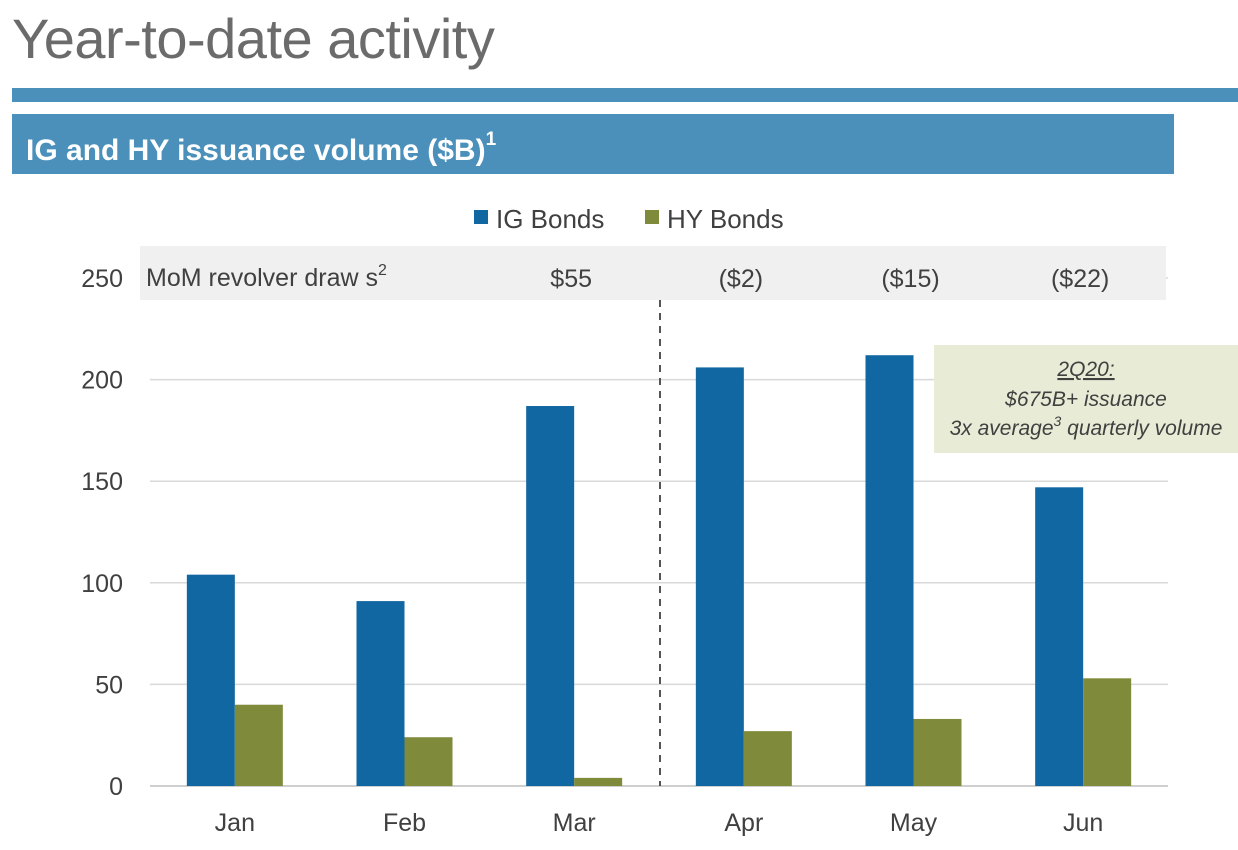 The width and height of the screenshot is (1238, 850). I want to click on legend-swatch-ig, so click(481, 217).